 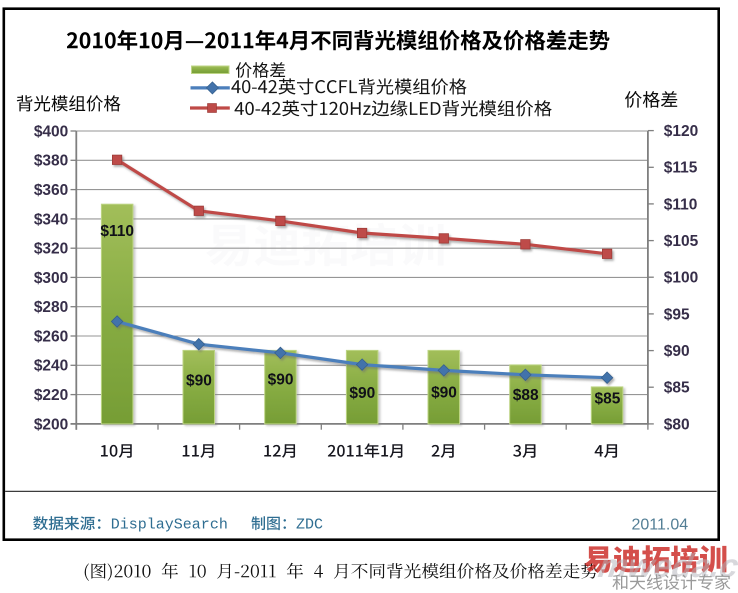 I want to click on svg-text: $360, so click(x=51, y=190).